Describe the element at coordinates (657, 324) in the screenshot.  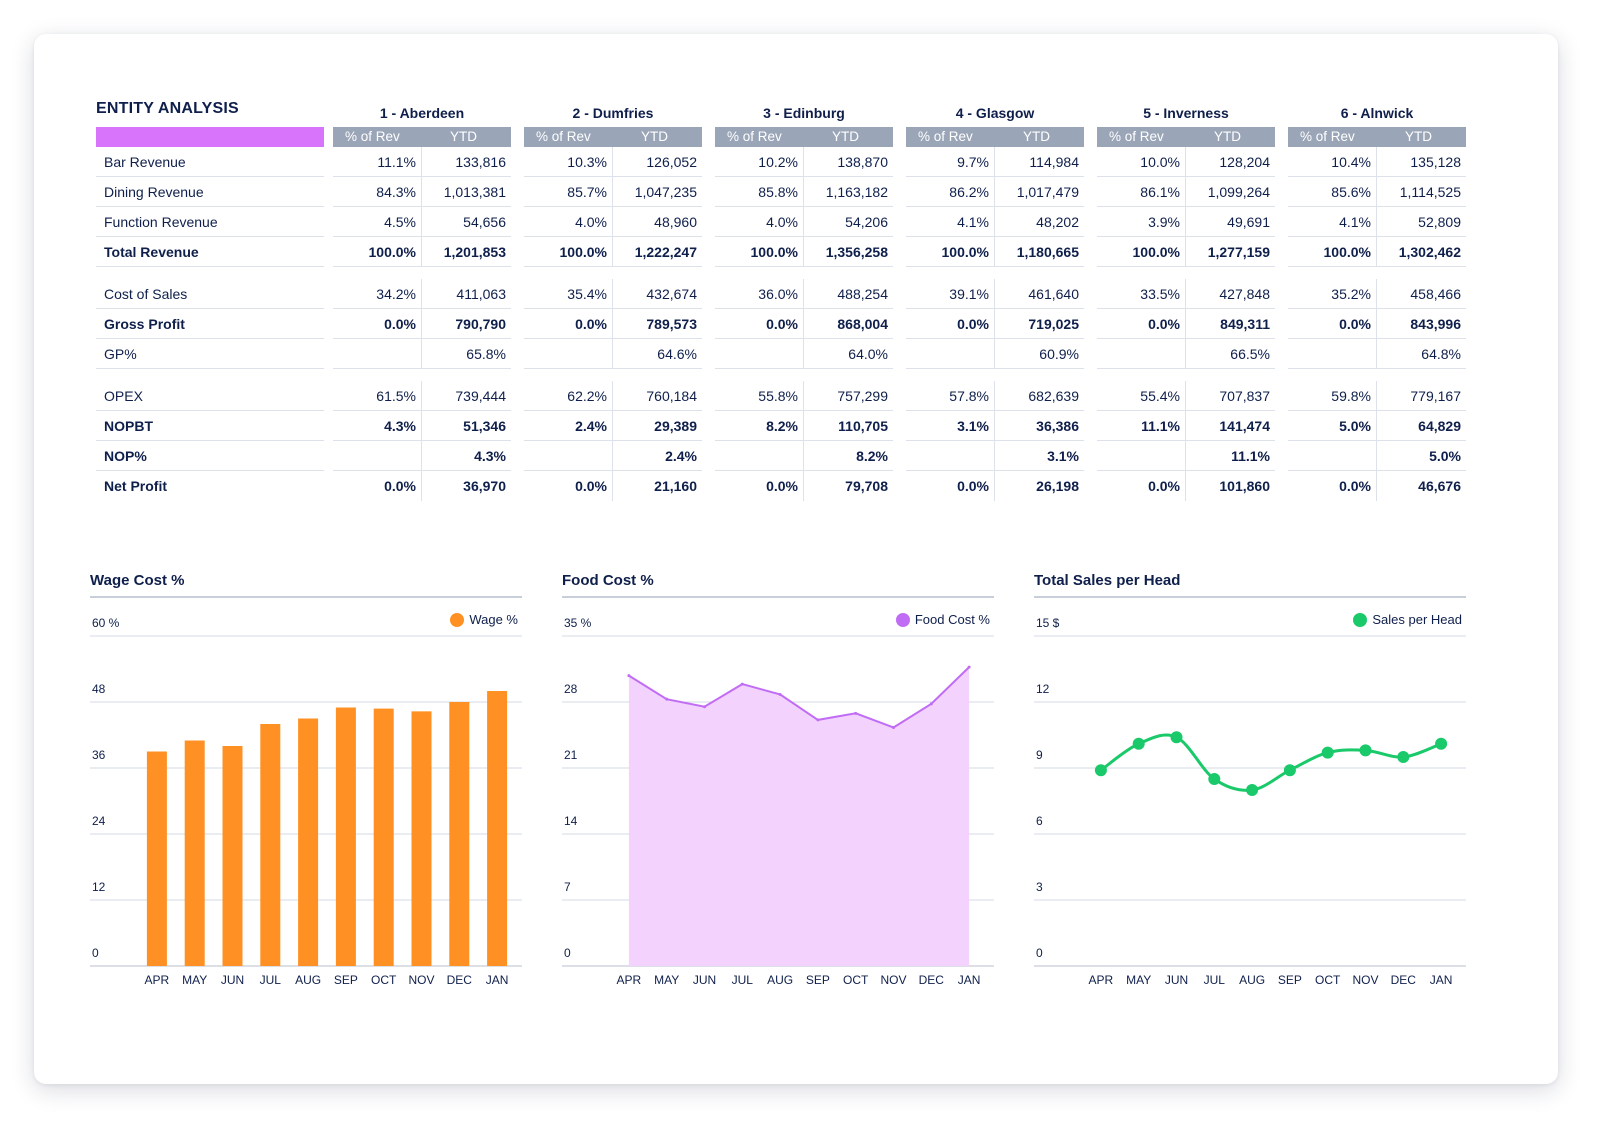
I see `ytd-cell: 789,573` at that location.